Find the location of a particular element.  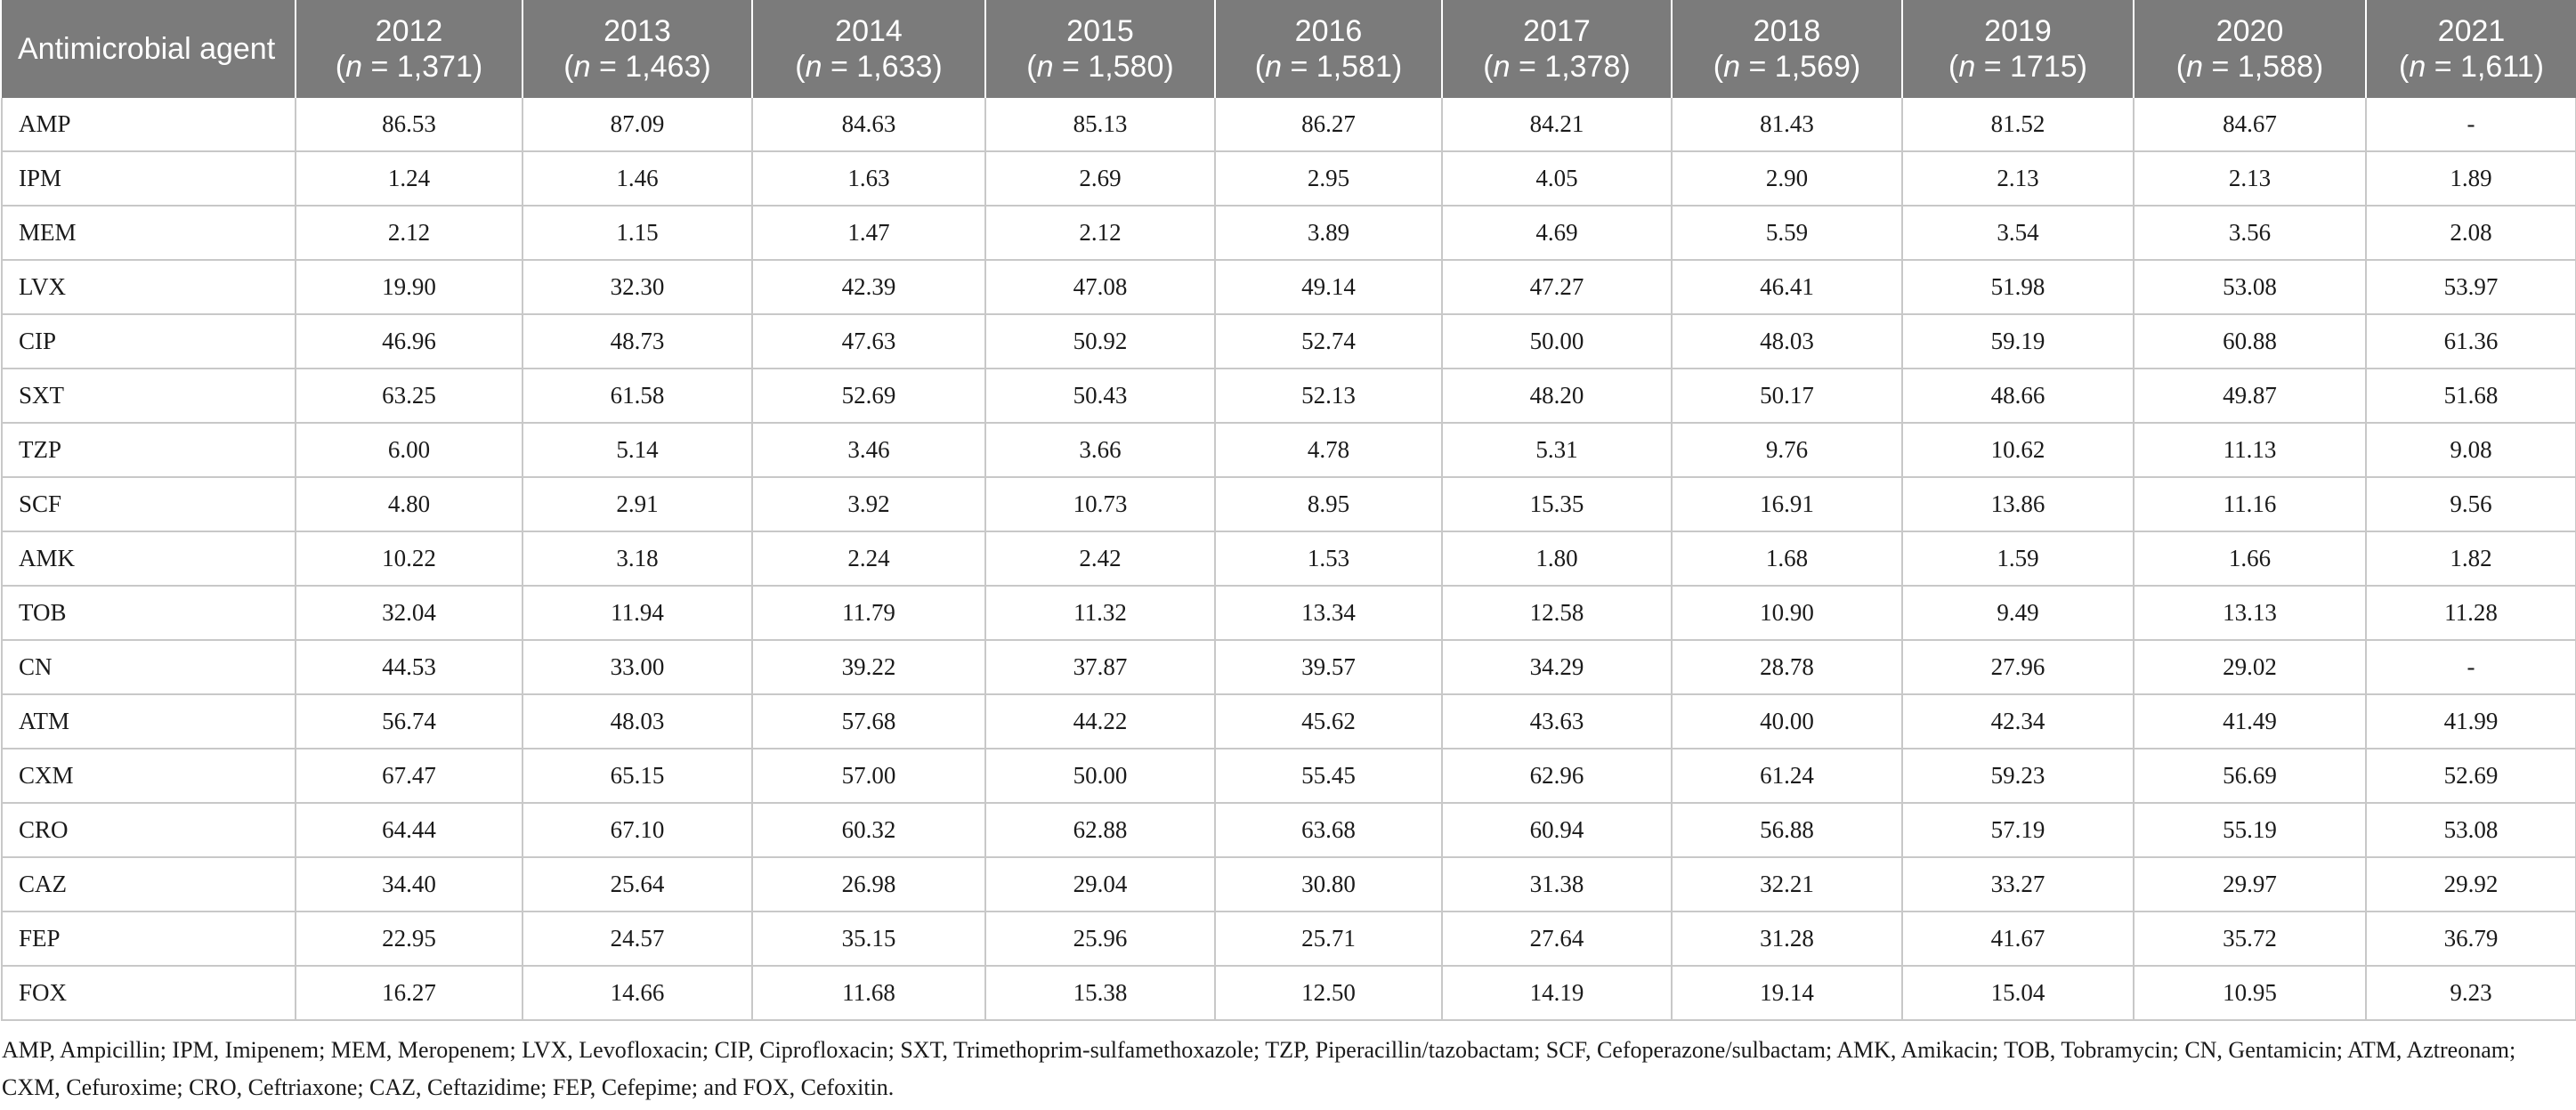

value-cell: 50.17 is located at coordinates (1788, 396).